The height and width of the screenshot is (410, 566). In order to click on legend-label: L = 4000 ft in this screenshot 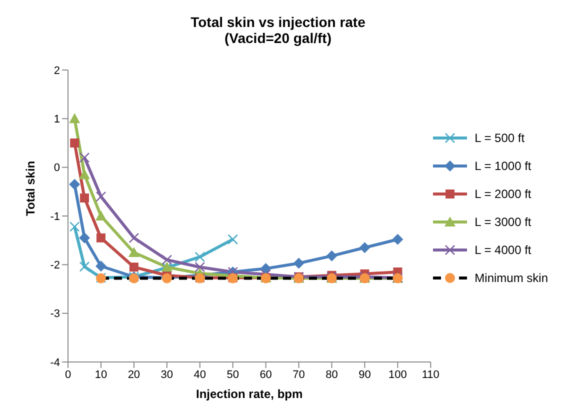, I will do `click(503, 250)`.